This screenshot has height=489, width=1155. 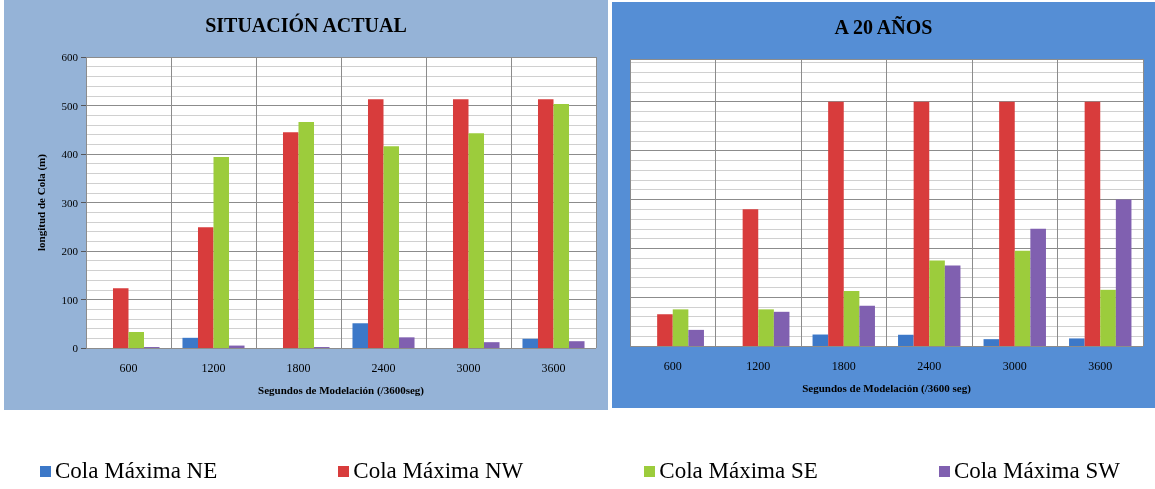 I want to click on legend-label: Cola Máxima SW, so click(x=1036, y=471).